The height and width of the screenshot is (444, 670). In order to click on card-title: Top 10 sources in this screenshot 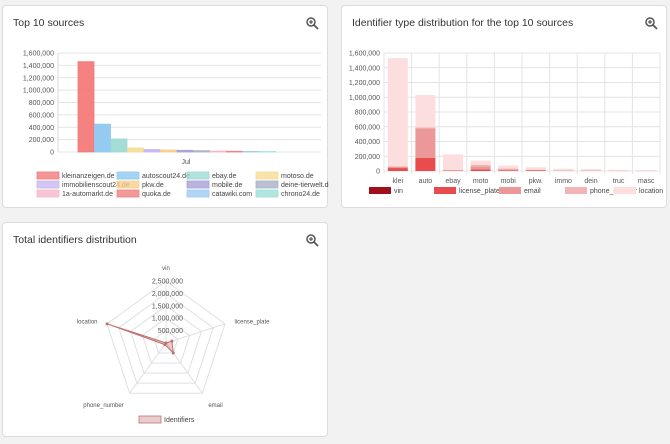, I will do `click(49, 23)`.